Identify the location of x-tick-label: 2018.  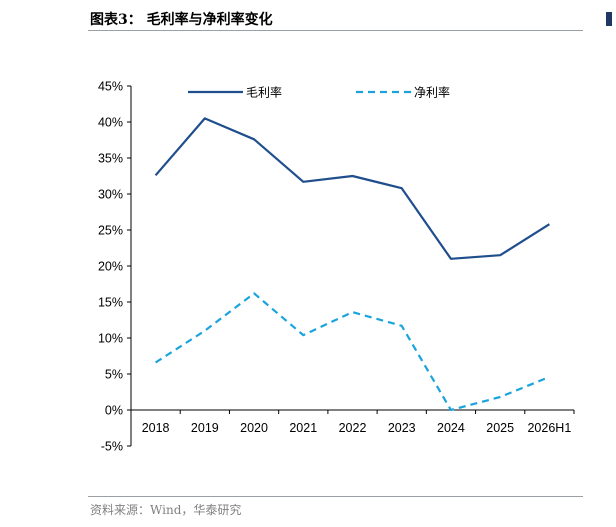
(156, 428).